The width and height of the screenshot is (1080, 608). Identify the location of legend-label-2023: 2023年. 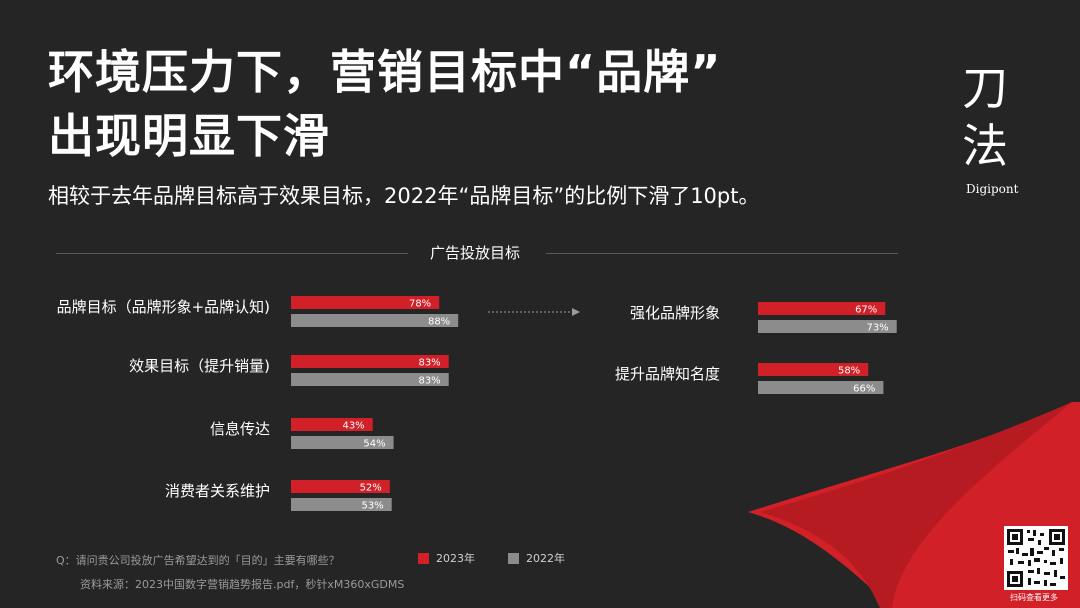
(455, 558).